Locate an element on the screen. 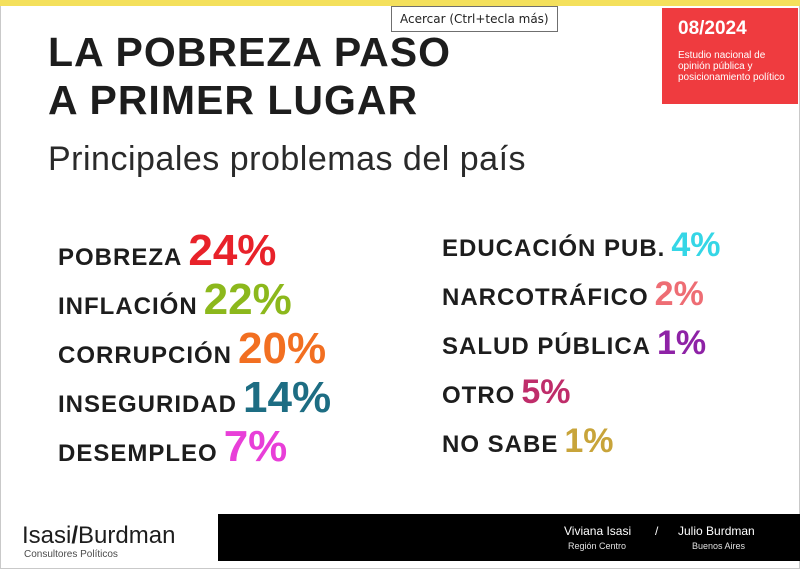 This screenshot has width=800, height=569. logo-left: Isasi is located at coordinates (47, 535).